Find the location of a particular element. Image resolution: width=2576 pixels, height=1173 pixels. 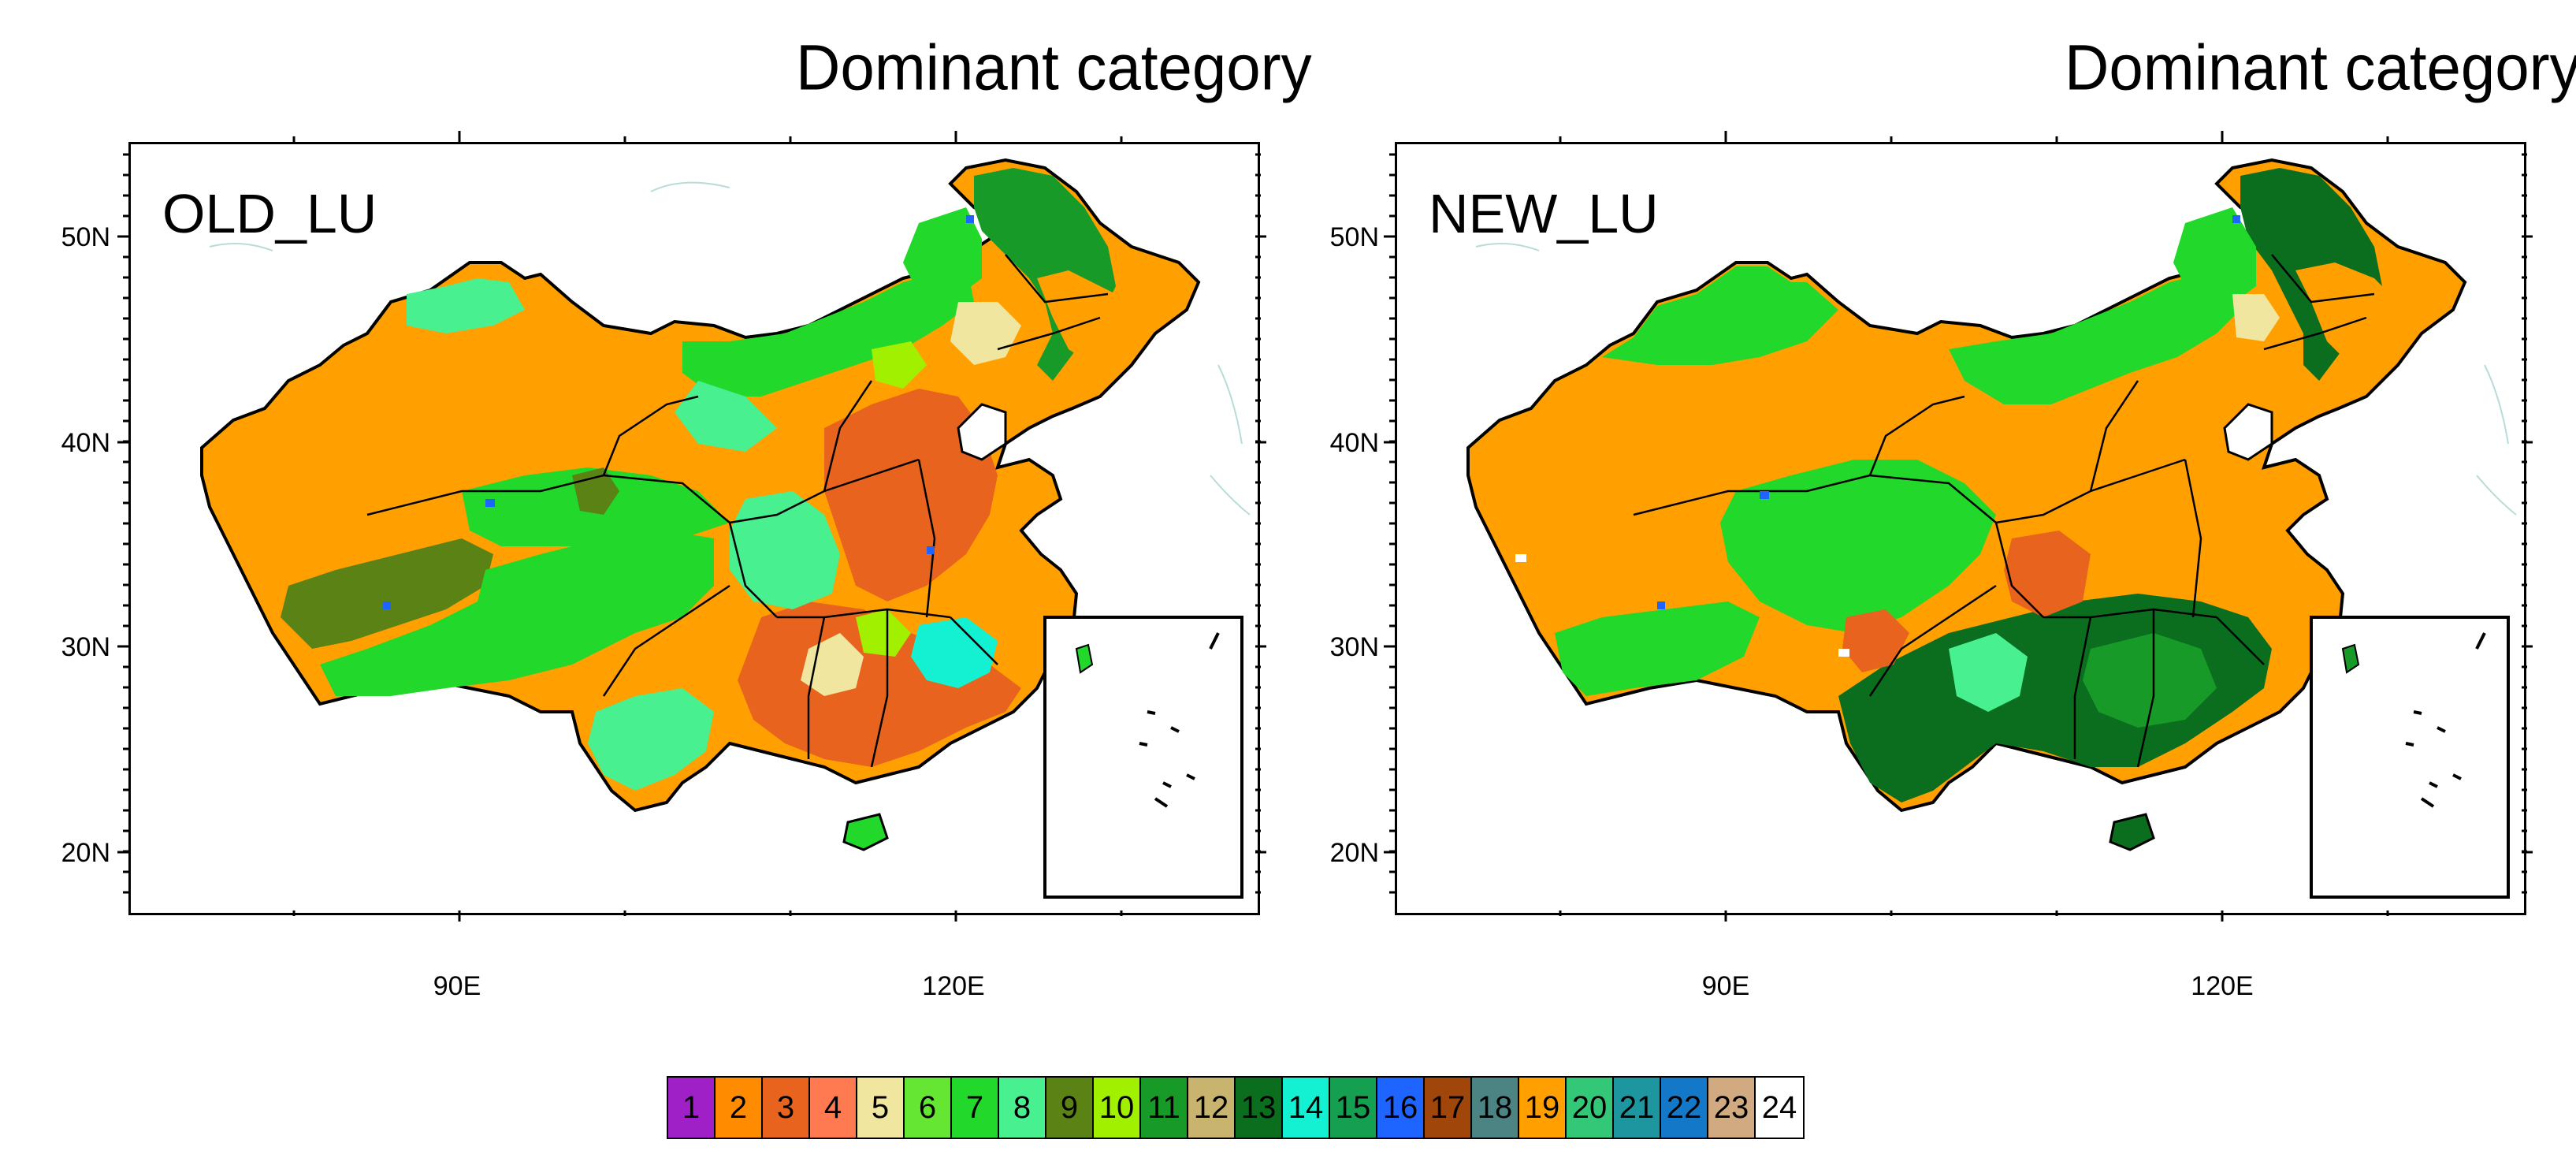

left-lime-patch is located at coordinates (883, 633).